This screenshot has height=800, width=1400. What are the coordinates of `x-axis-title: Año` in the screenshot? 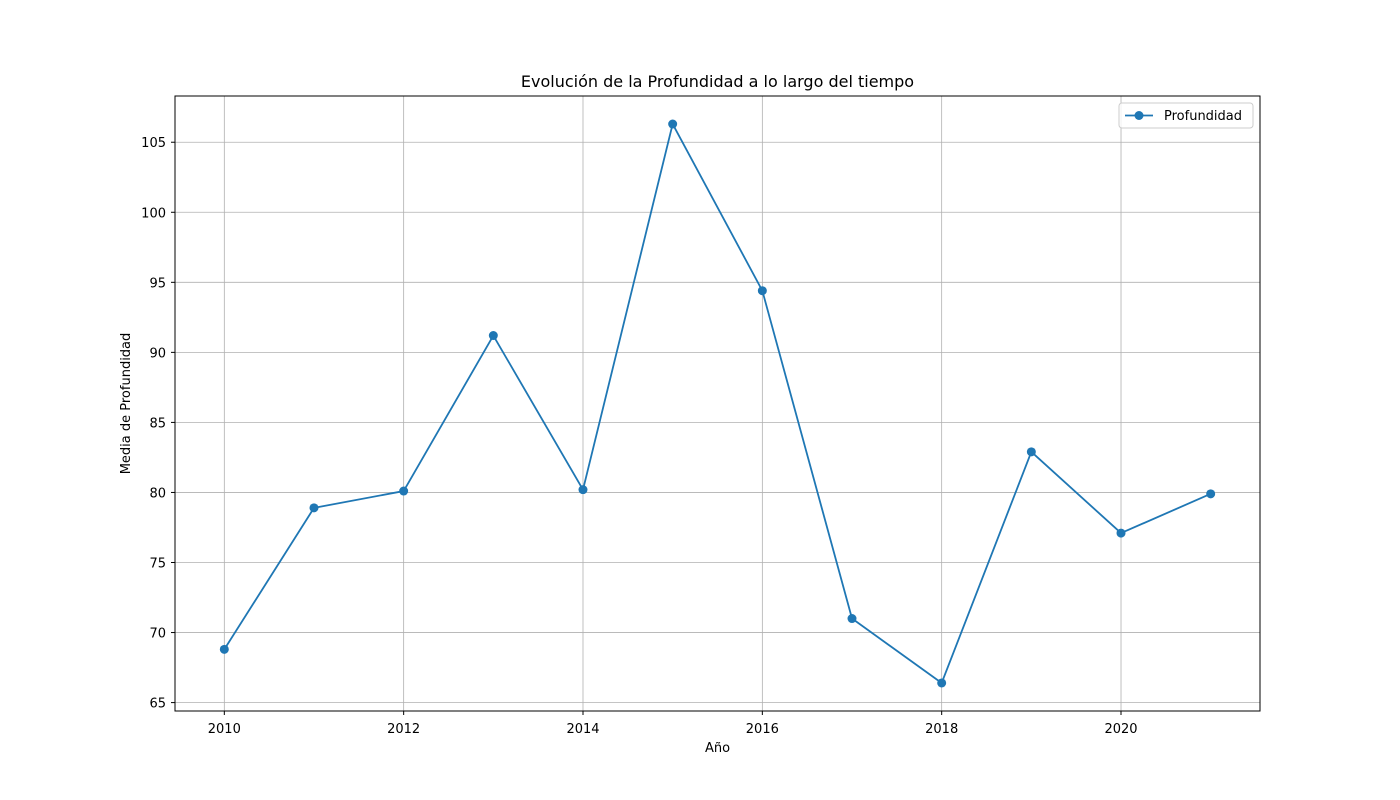 It's located at (717, 748).